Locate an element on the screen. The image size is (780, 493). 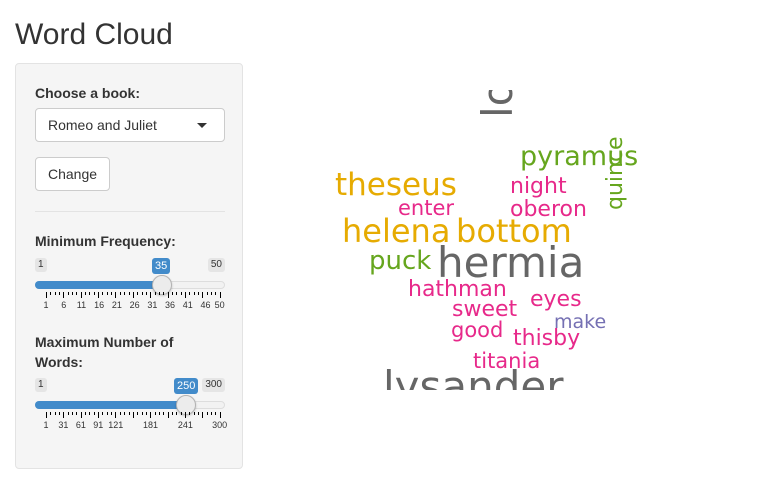
cloud-word-pyramus: pyramus is located at coordinates (579, 156).